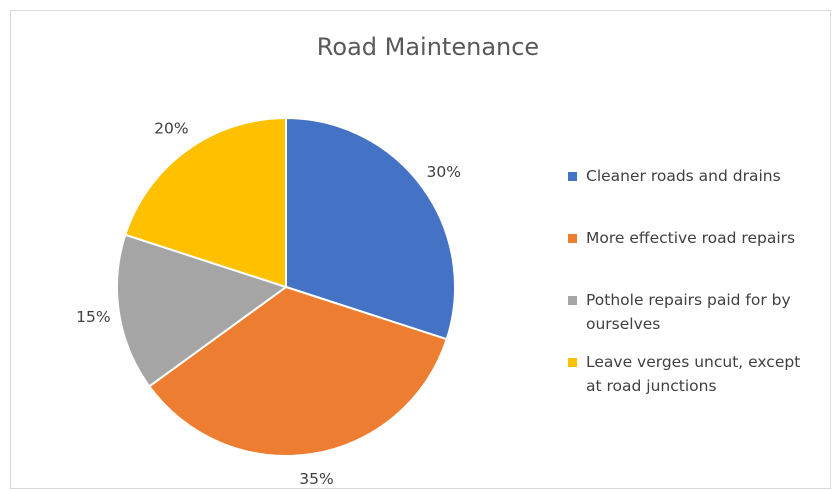 This screenshot has height=491, width=837. What do you see at coordinates (693, 257) in the screenshot?
I see `legend-item: More effective road repairs` at bounding box center [693, 257].